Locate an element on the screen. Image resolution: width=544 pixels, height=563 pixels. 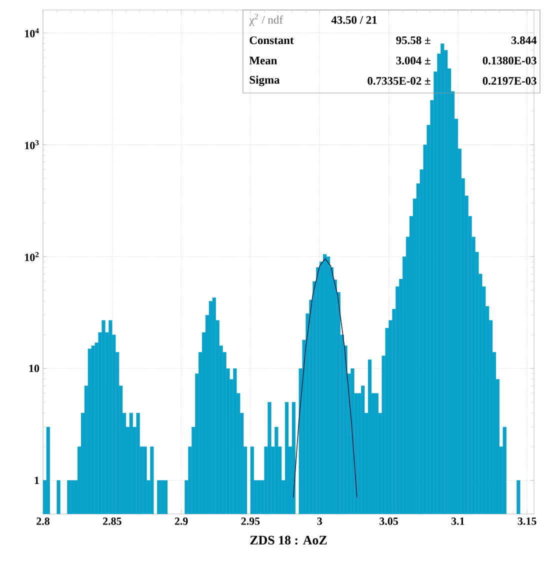
annotation: Constant is located at coordinates (272, 40).